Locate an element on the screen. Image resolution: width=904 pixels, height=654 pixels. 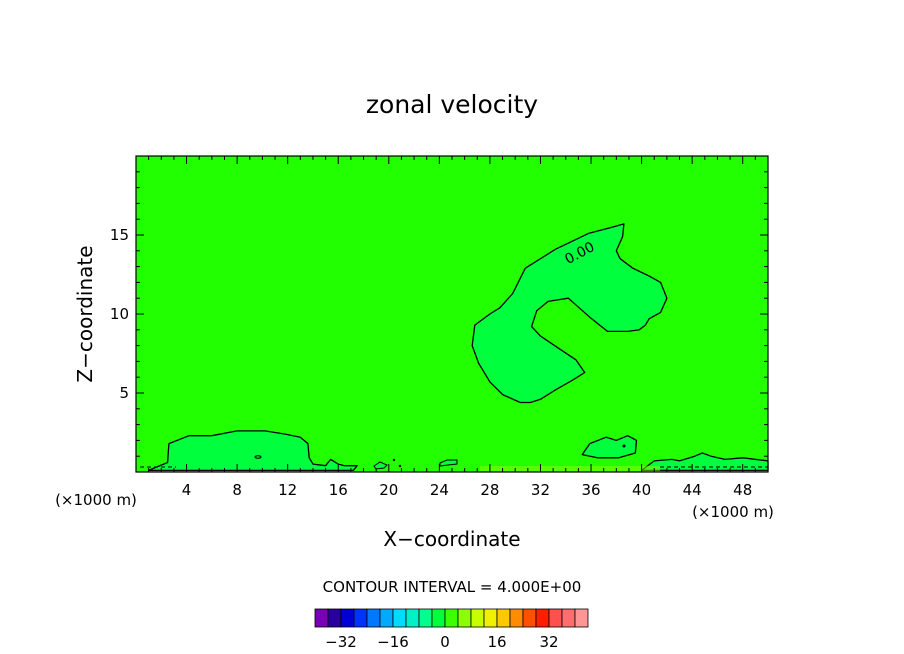
colorbar-tick-label: −32 is located at coordinates (341, 642).